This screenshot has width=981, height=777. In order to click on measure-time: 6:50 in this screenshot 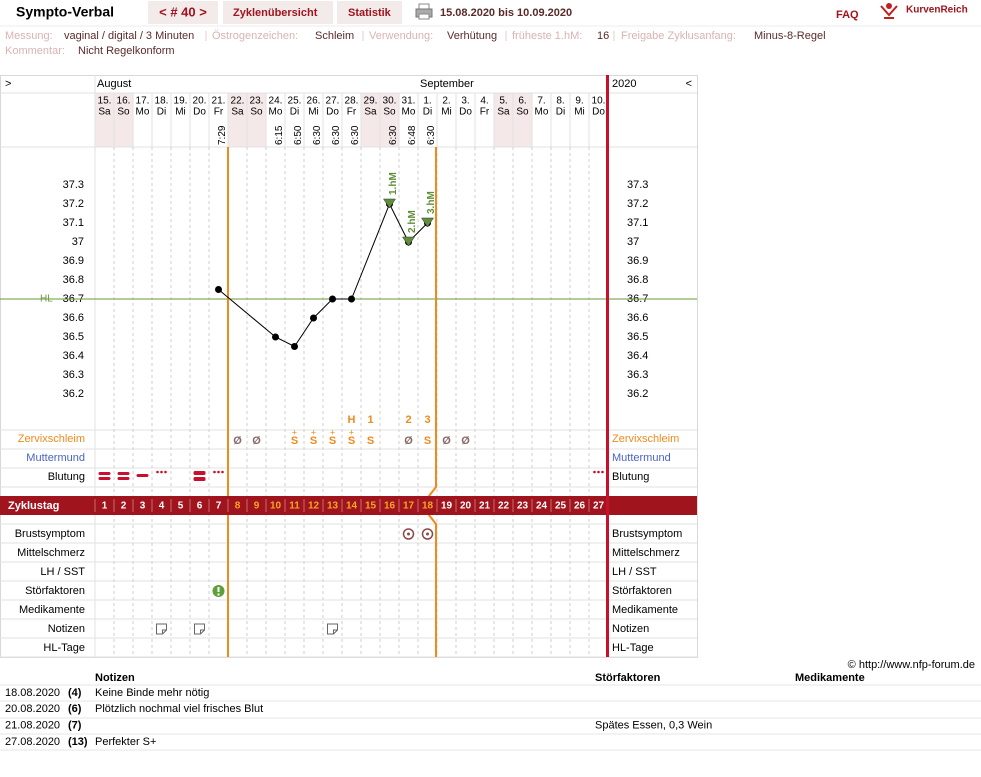, I will do `click(298, 135)`.